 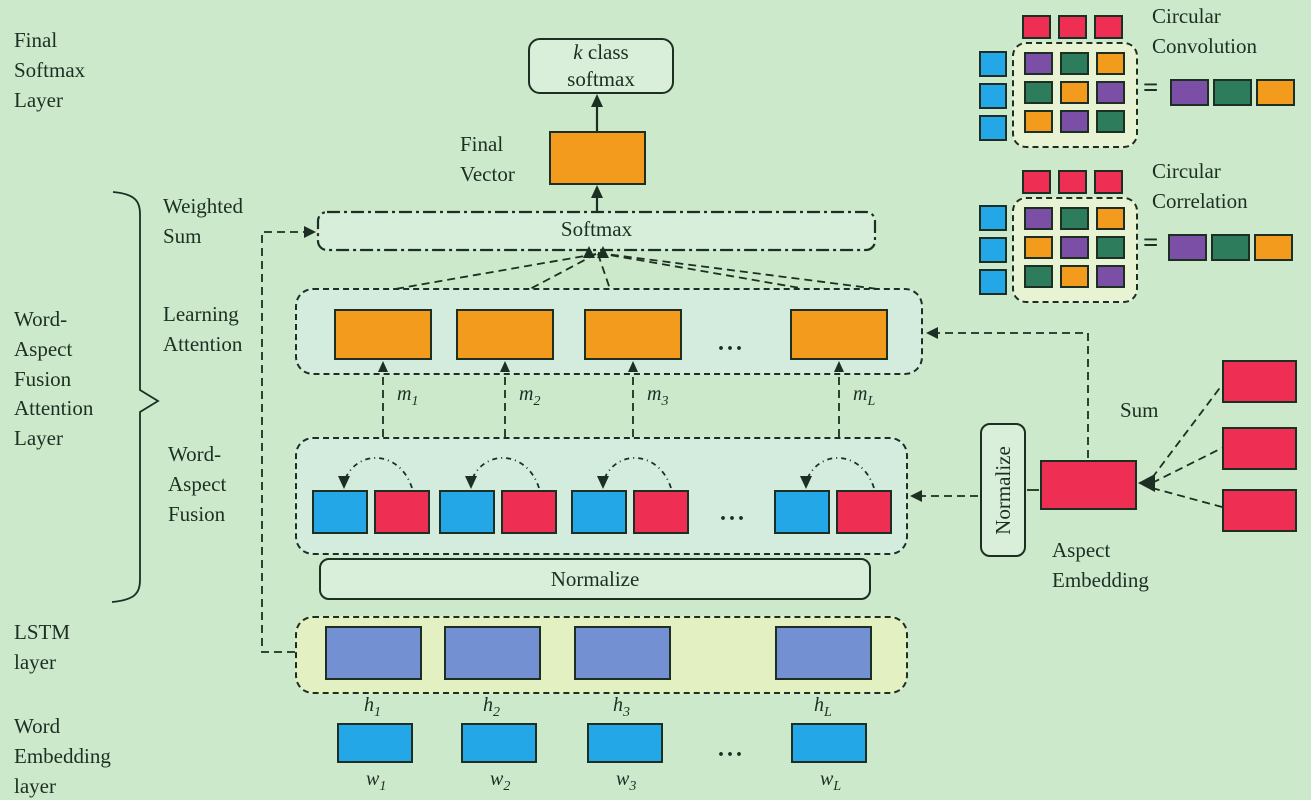 What do you see at coordinates (1139, 410) in the screenshot?
I see `sum-label: Sum` at bounding box center [1139, 410].